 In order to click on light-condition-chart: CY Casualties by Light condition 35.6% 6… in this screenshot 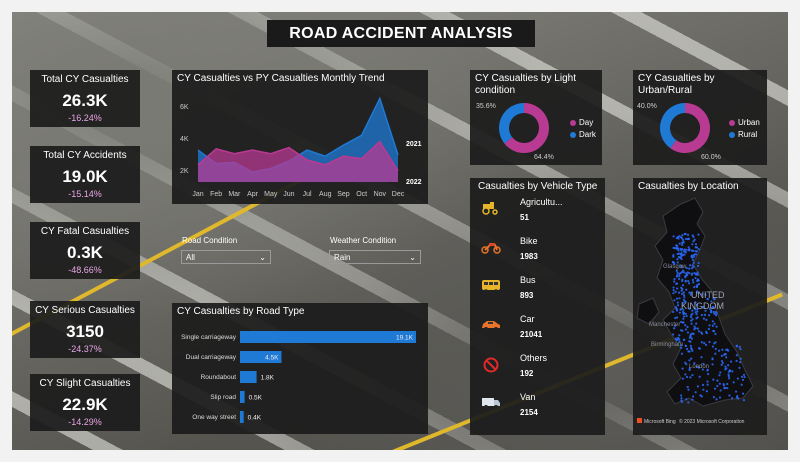, I will do `click(536, 117)`.